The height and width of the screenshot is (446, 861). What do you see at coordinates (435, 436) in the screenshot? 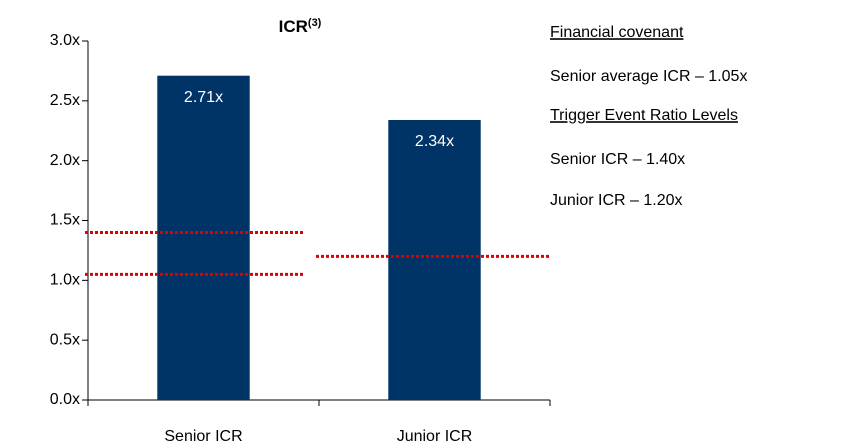
I see `x-tick-label: Junior ICR` at bounding box center [435, 436].